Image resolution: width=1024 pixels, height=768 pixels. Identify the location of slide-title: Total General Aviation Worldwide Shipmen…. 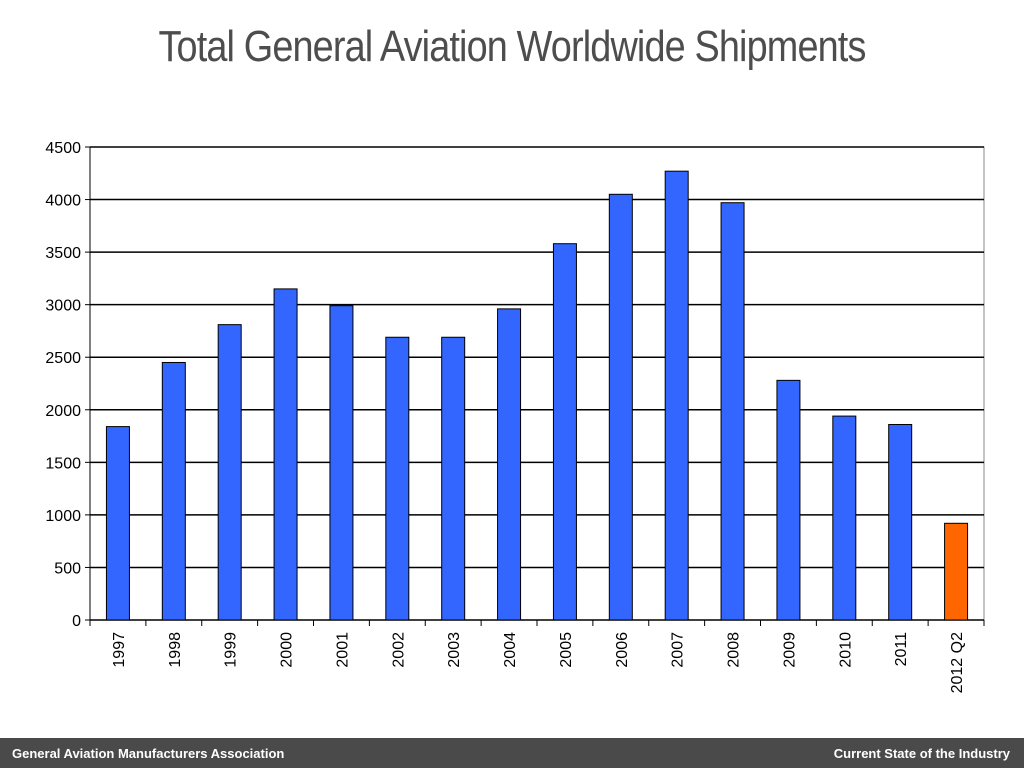
(512, 46).